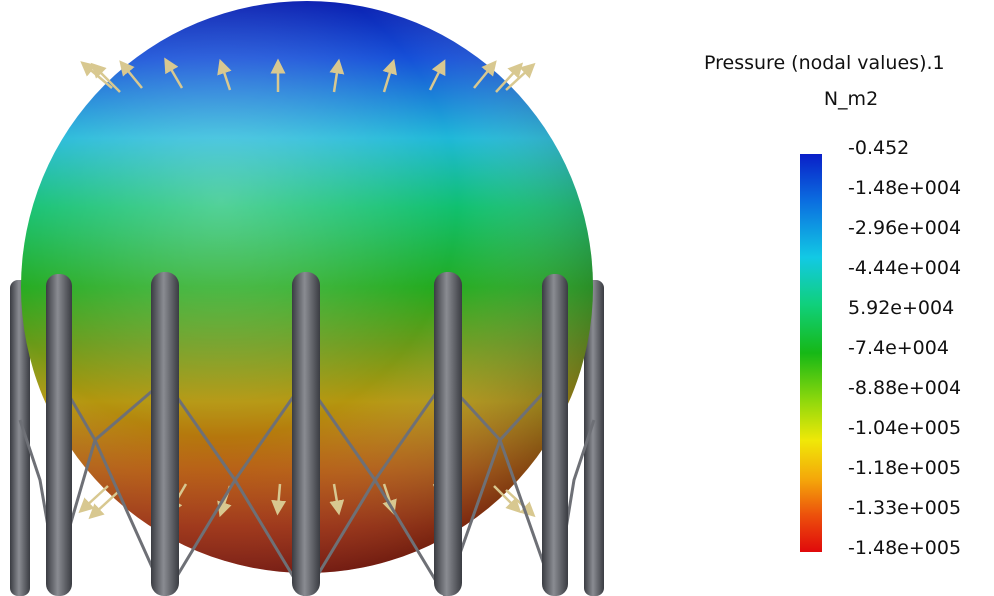  I want to click on legend-value: -1.04e+005, so click(905, 428).